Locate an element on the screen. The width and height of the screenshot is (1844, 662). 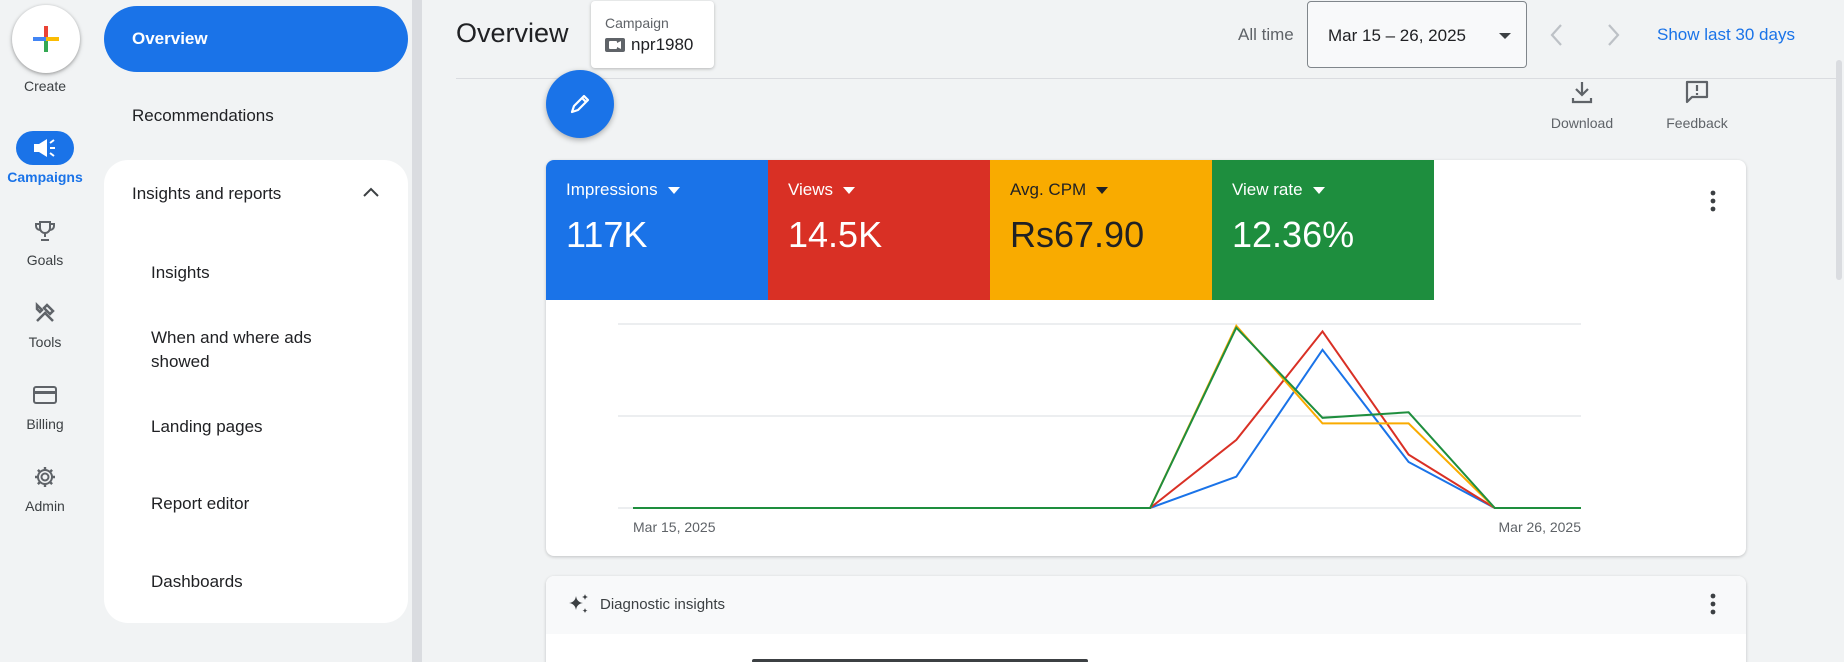
campaign-value: npr1980 is located at coordinates (662, 44).